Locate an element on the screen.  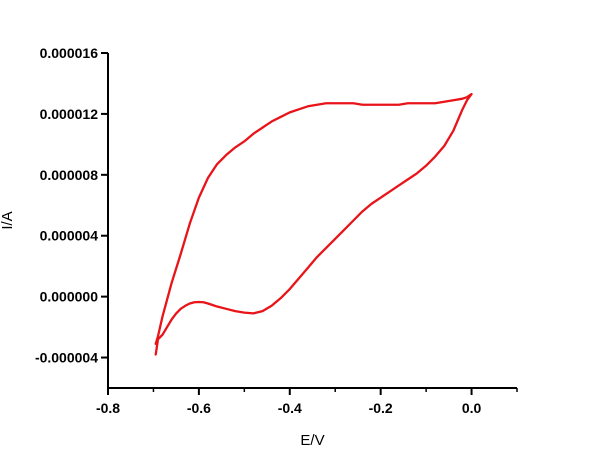
x-tick-label: 0.0 is located at coordinates (472, 408).